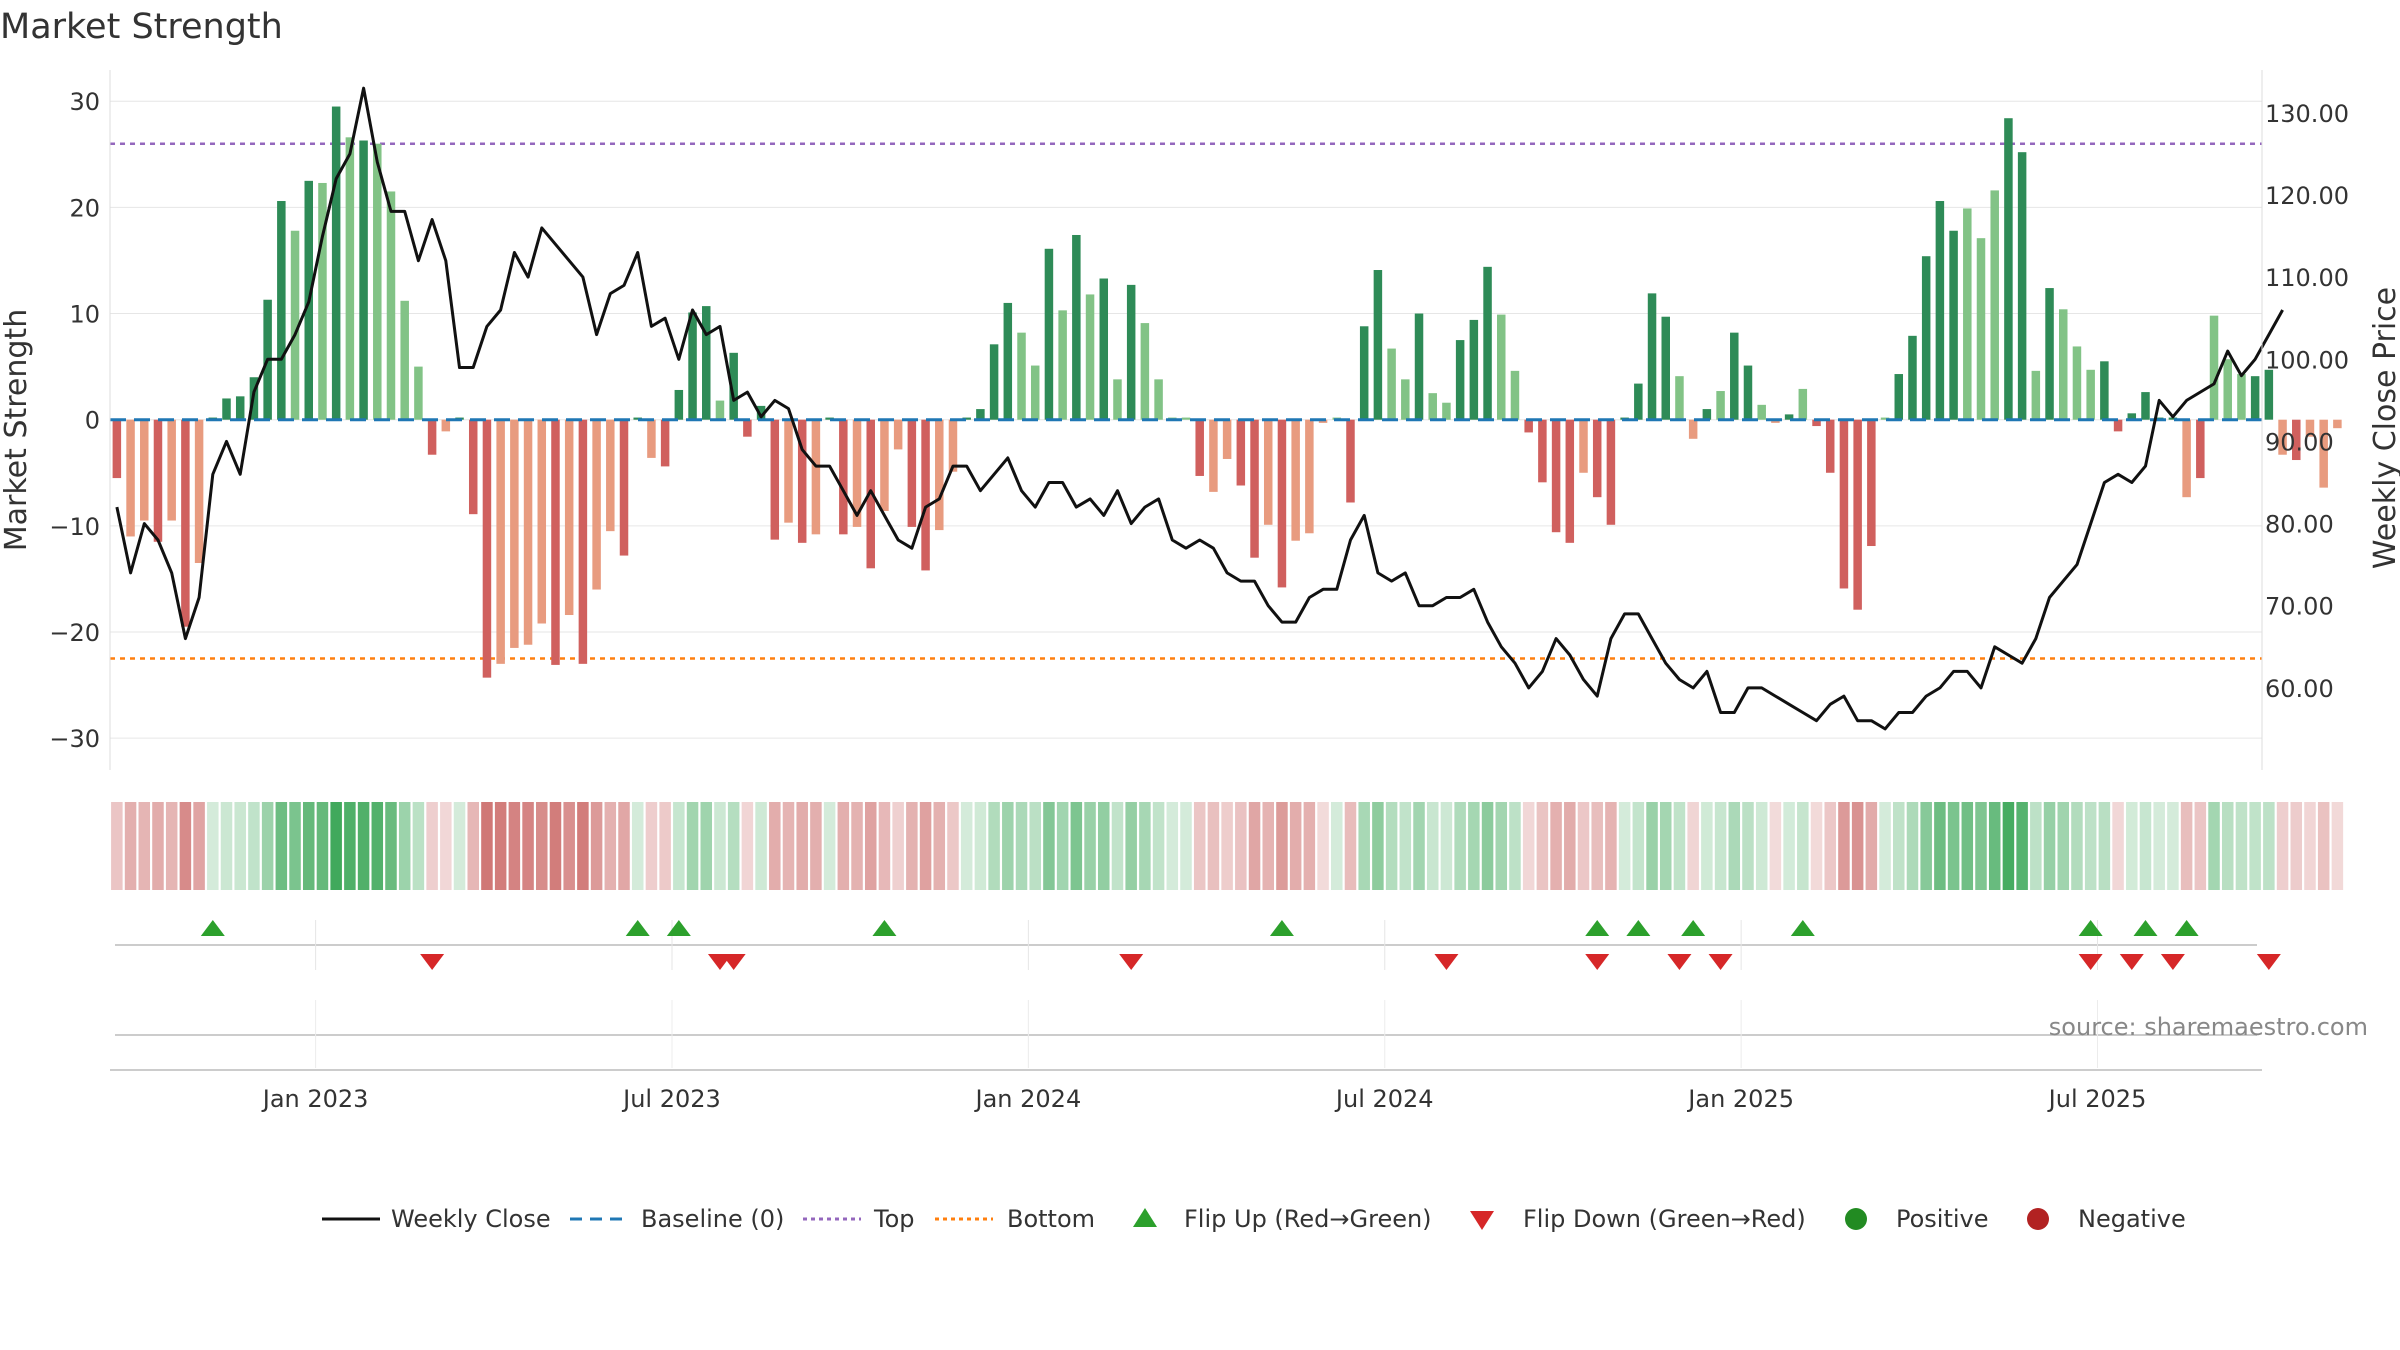  What do you see at coordinates (2307, 196) in the screenshot?
I see `y-right-tick: 120.00` at bounding box center [2307, 196].